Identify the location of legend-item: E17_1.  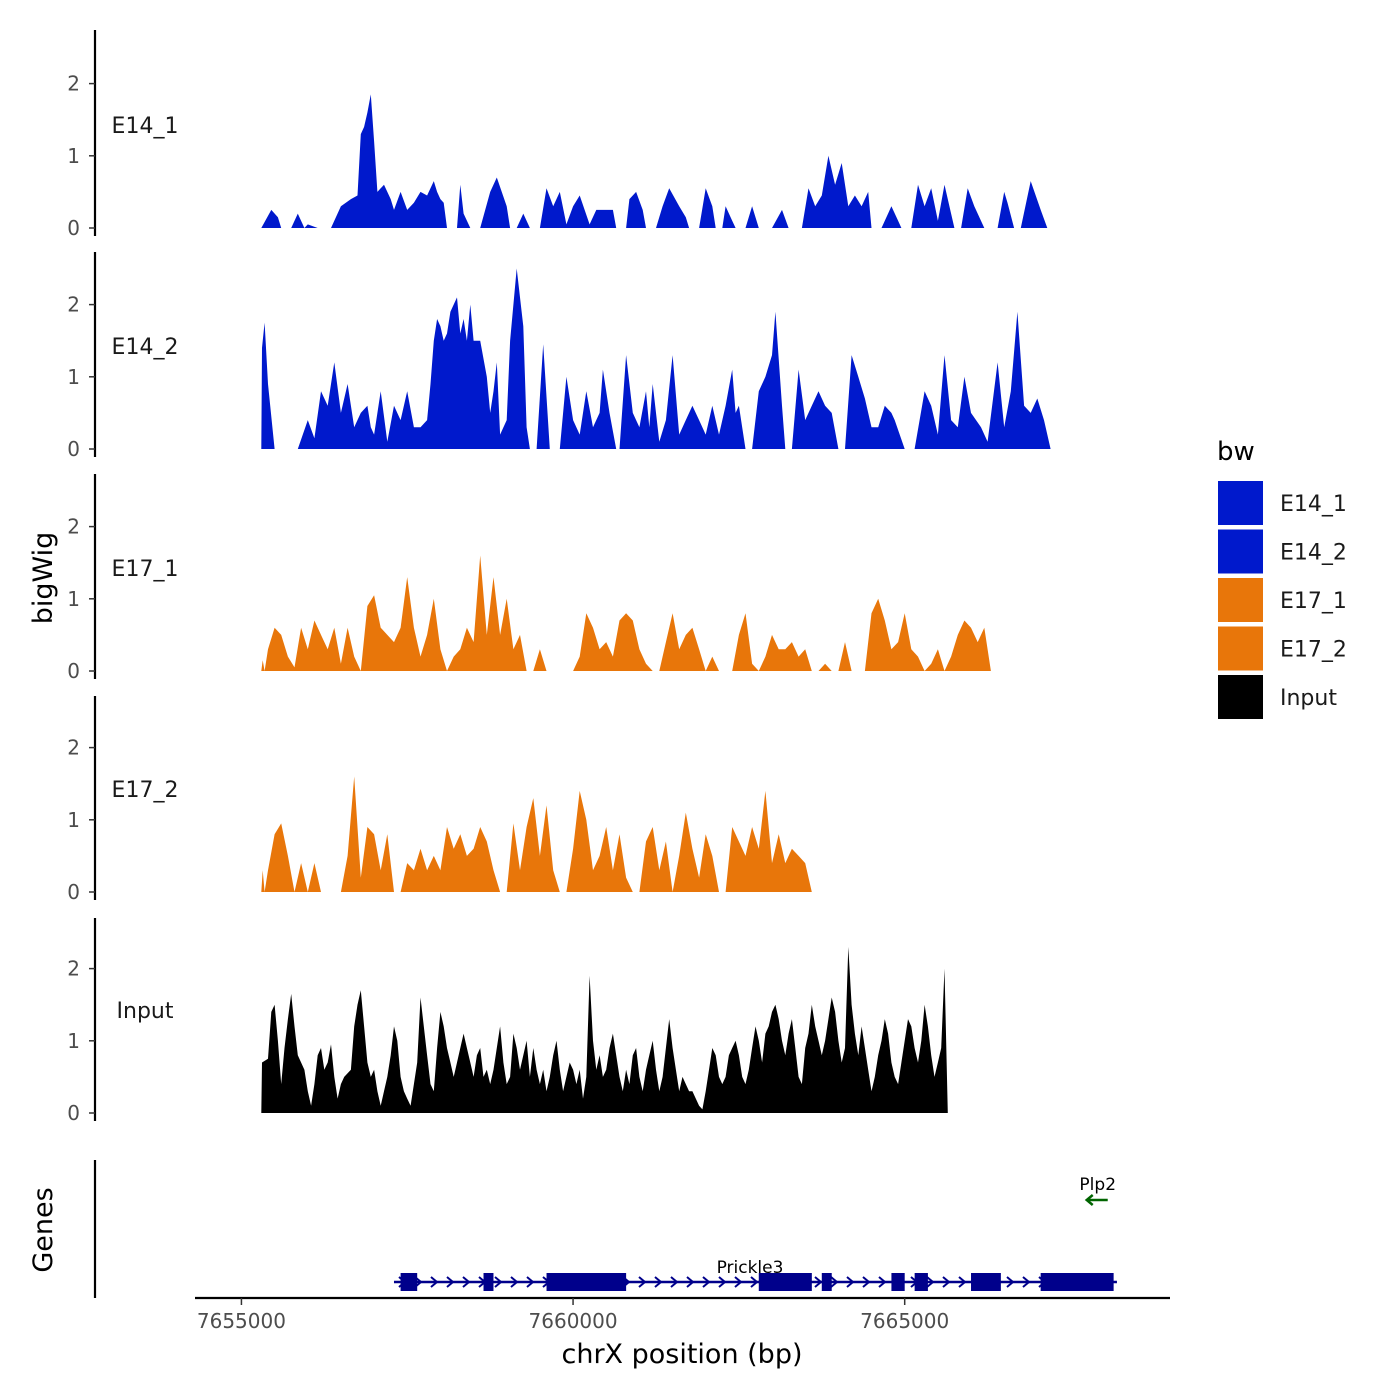
(1282, 600).